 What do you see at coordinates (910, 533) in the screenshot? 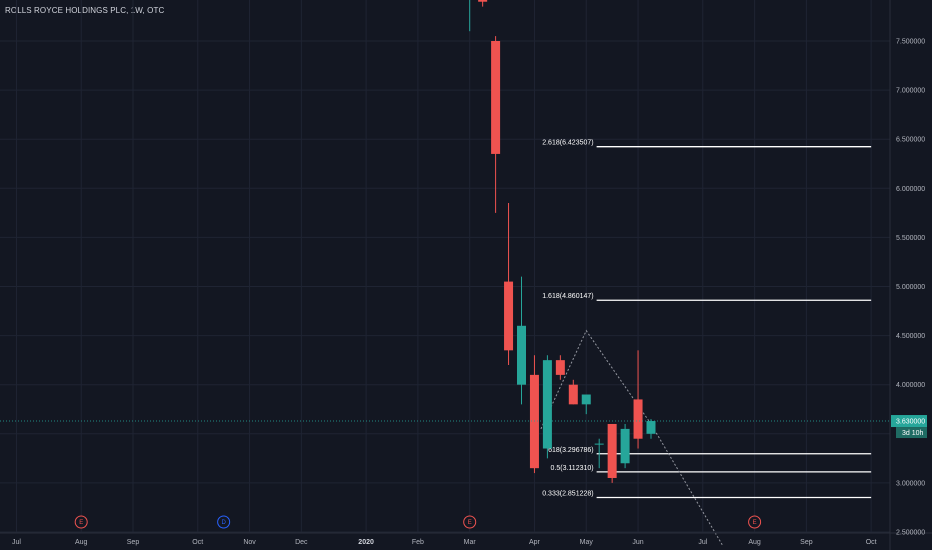
I see `price-tick-label: 2.500000` at bounding box center [910, 533].